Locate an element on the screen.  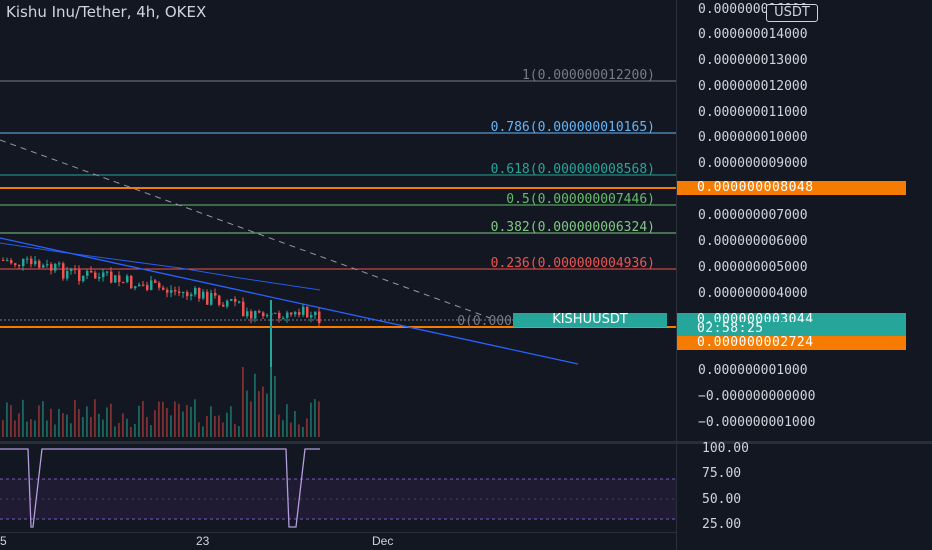
symbol-tag: KISHUUSDT is located at coordinates (590, 320).